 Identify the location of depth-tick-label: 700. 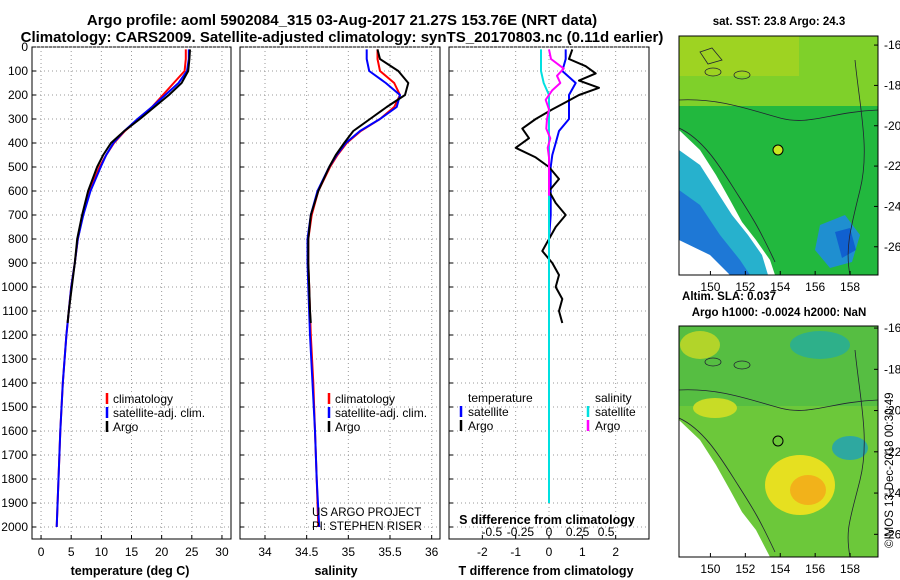
(18, 215).